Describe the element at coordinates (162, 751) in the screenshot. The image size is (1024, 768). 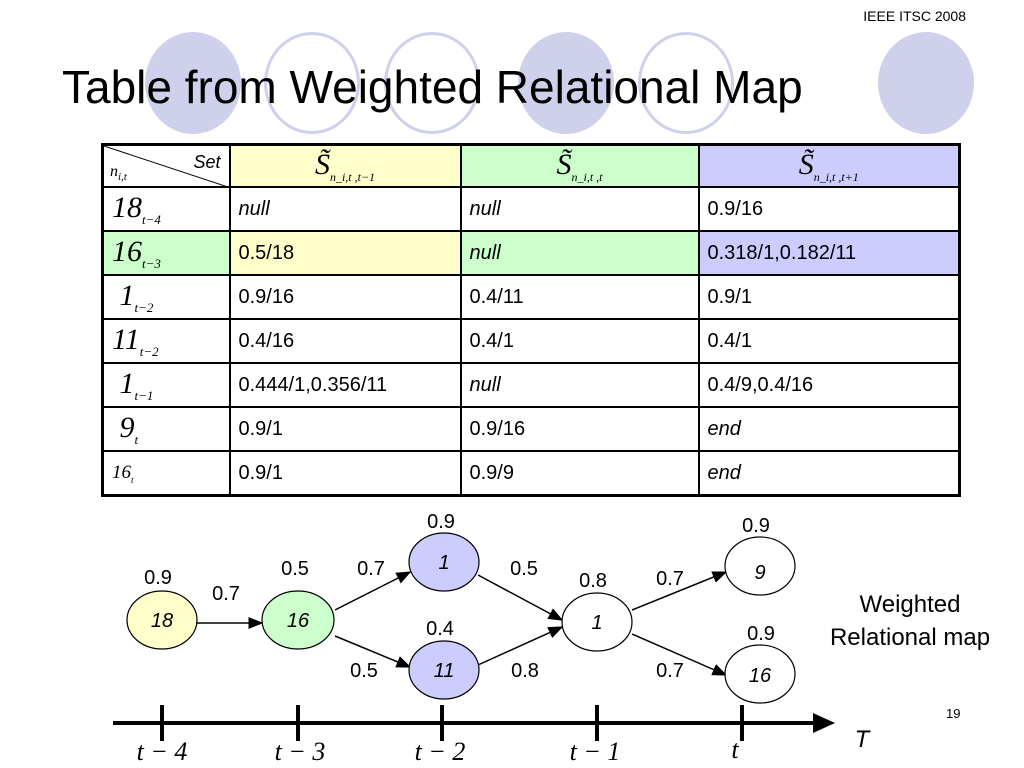
I see `time-label: t − 4` at that location.